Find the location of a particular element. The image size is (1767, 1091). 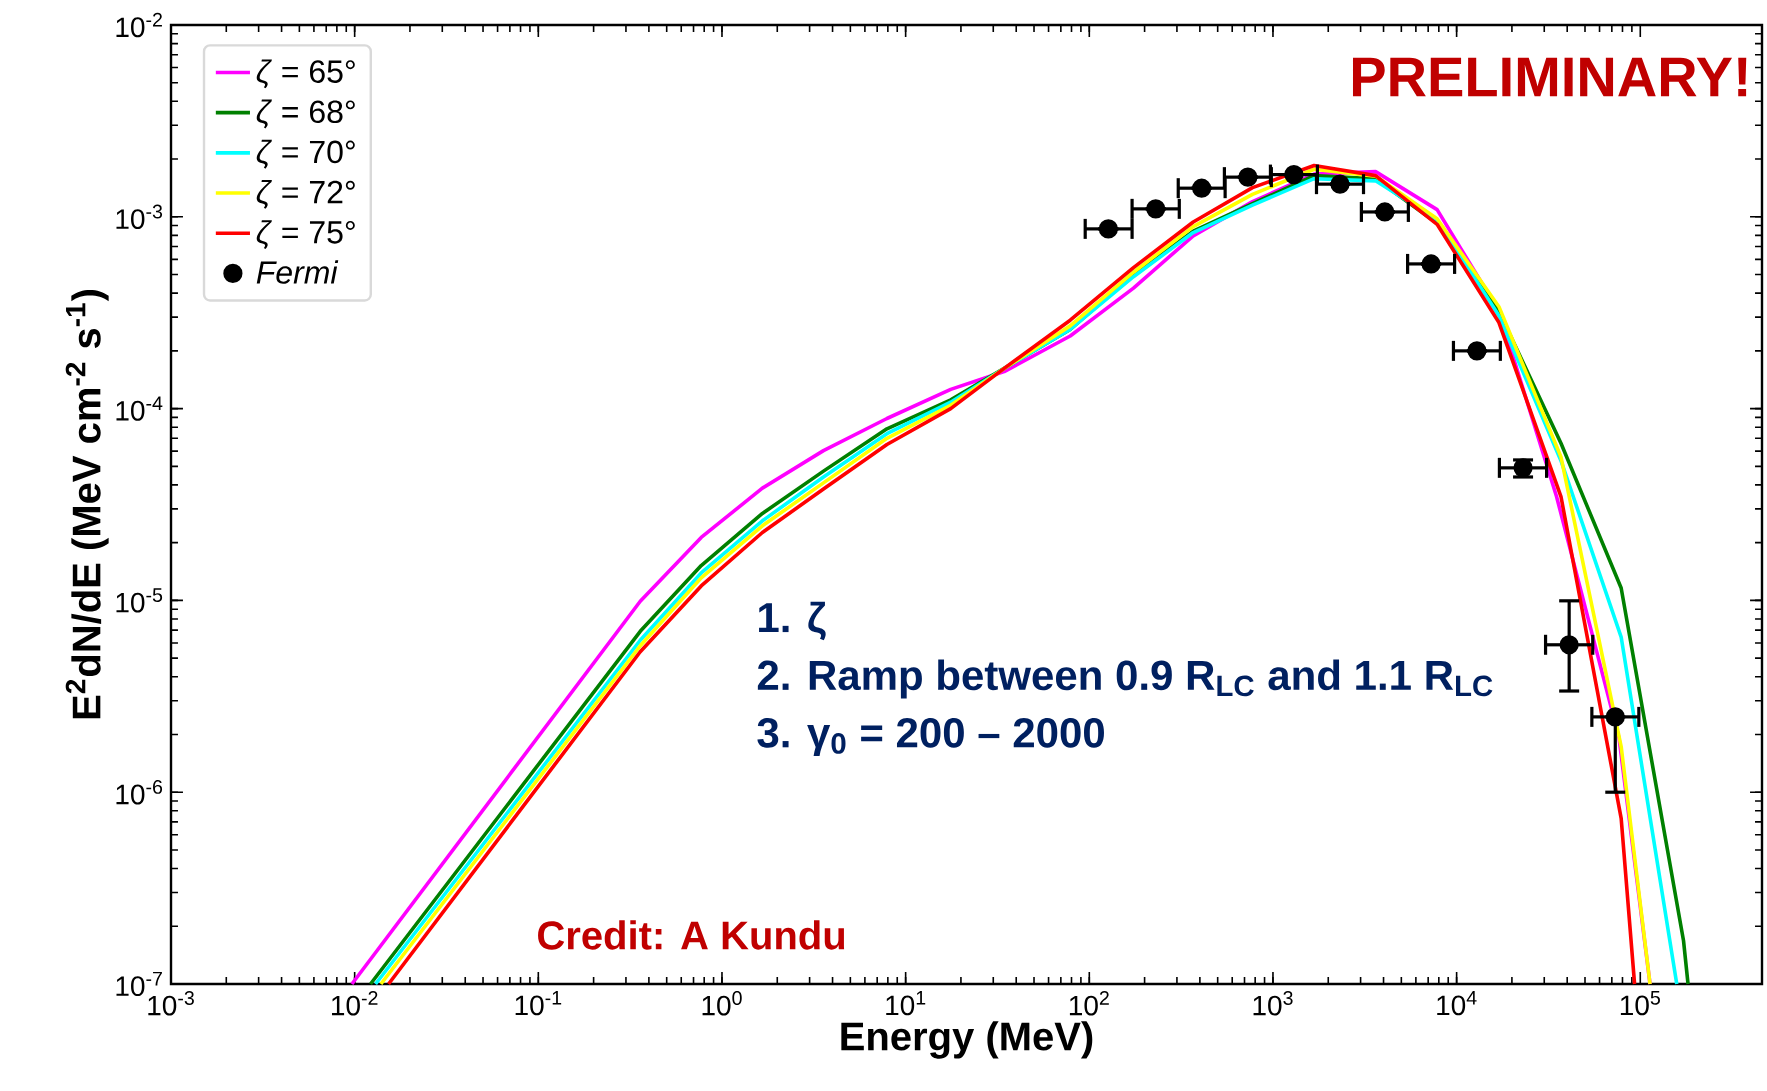

annotation: PRELIMINARY! is located at coordinates (1549, 77).